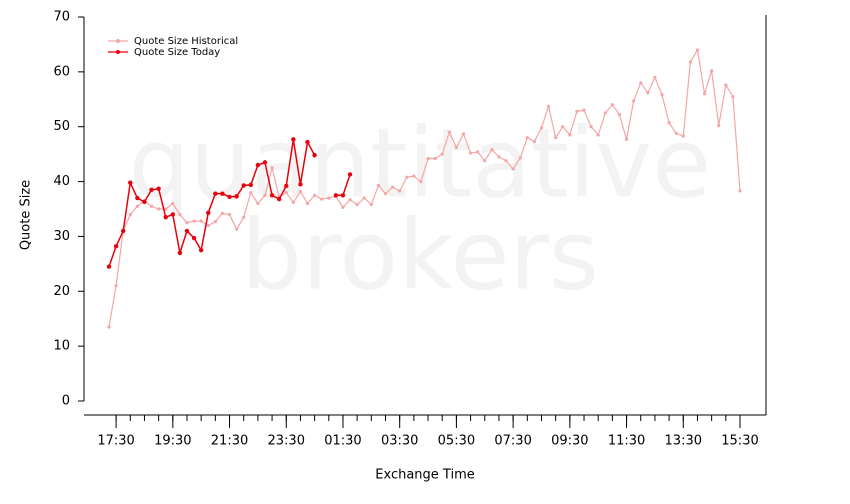 Image resolution: width=850 pixels, height=504 pixels. What do you see at coordinates (115, 441) in the screenshot?
I see `x-tick-label: 17:30` at bounding box center [115, 441].